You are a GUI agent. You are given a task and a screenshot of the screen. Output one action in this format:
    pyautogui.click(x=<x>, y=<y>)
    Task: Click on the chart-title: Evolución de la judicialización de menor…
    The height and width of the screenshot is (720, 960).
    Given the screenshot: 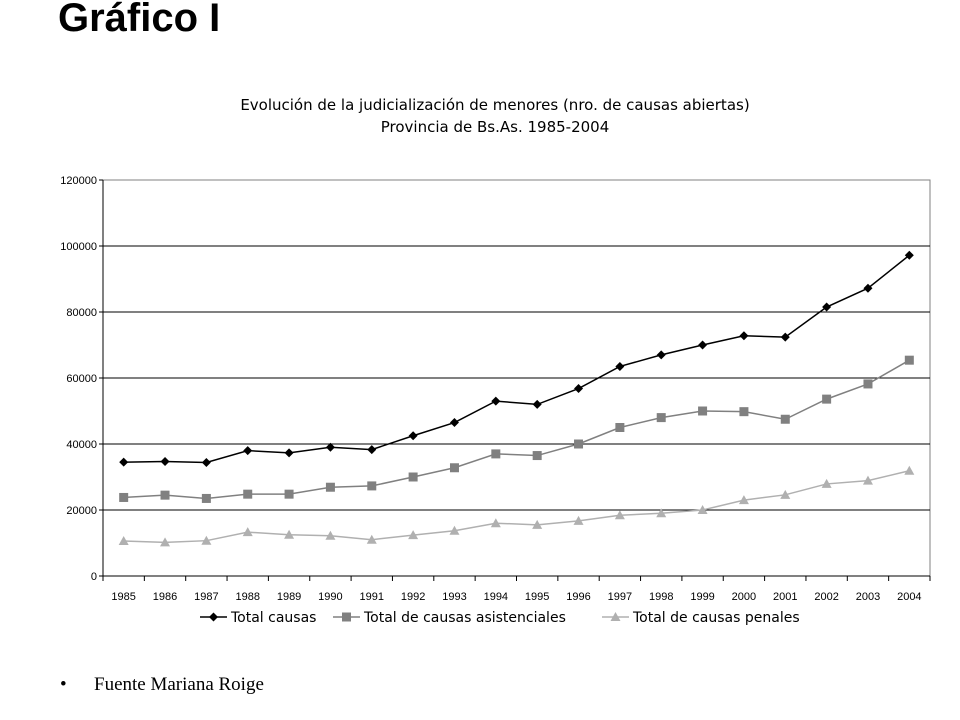 What is the action you would take?
    pyautogui.click(x=494, y=105)
    